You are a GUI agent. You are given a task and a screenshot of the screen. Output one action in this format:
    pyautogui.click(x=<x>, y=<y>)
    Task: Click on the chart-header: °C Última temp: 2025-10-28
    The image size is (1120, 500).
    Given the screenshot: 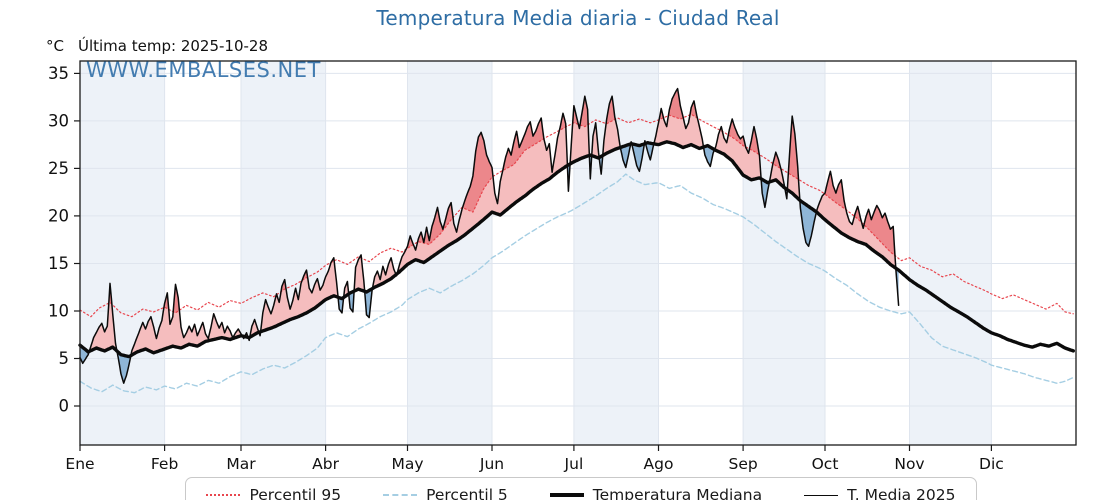 What is the action you would take?
    pyautogui.click(x=157, y=46)
    